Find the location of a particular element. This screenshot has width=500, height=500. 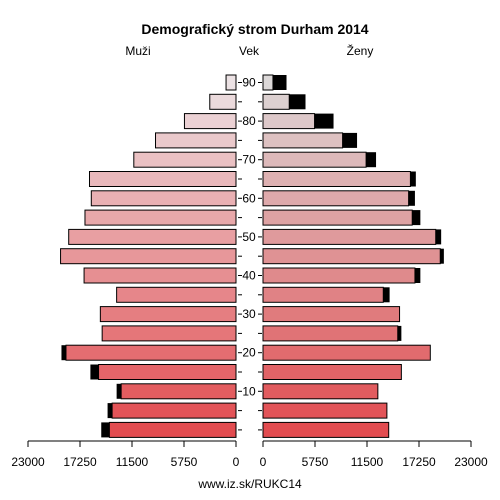

female-excess-90+ is located at coordinates (279, 82).